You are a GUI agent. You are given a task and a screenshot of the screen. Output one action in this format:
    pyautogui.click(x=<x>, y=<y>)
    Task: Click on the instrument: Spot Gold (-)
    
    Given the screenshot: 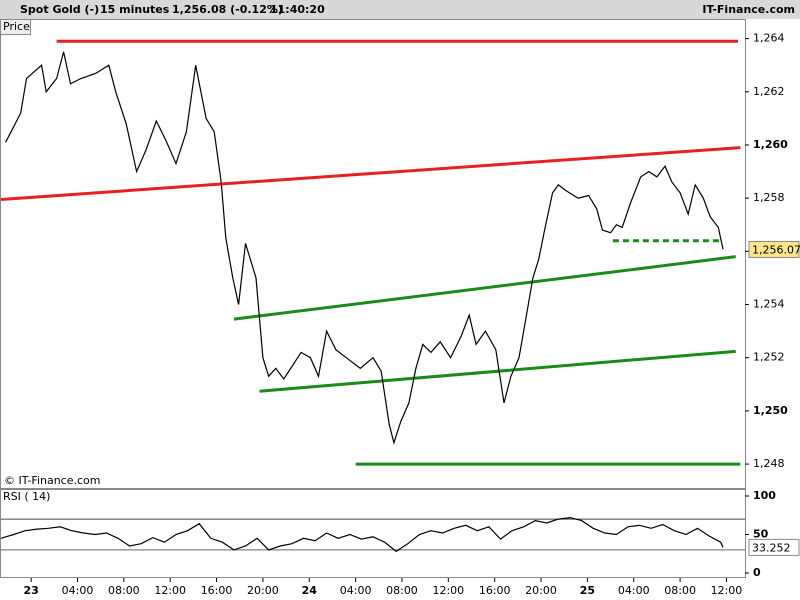 What is the action you would take?
    pyautogui.click(x=59, y=9)
    